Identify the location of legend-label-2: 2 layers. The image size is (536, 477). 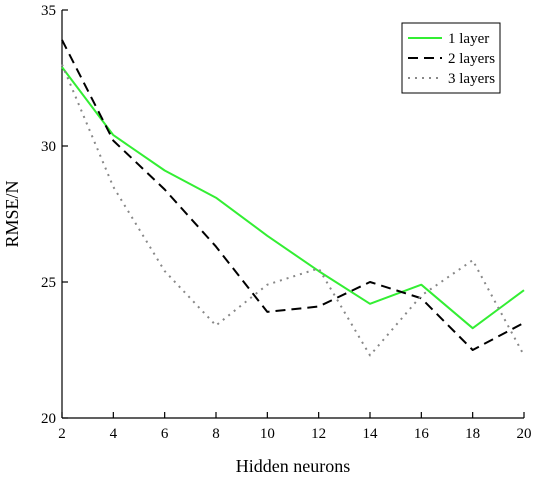
(471, 59).